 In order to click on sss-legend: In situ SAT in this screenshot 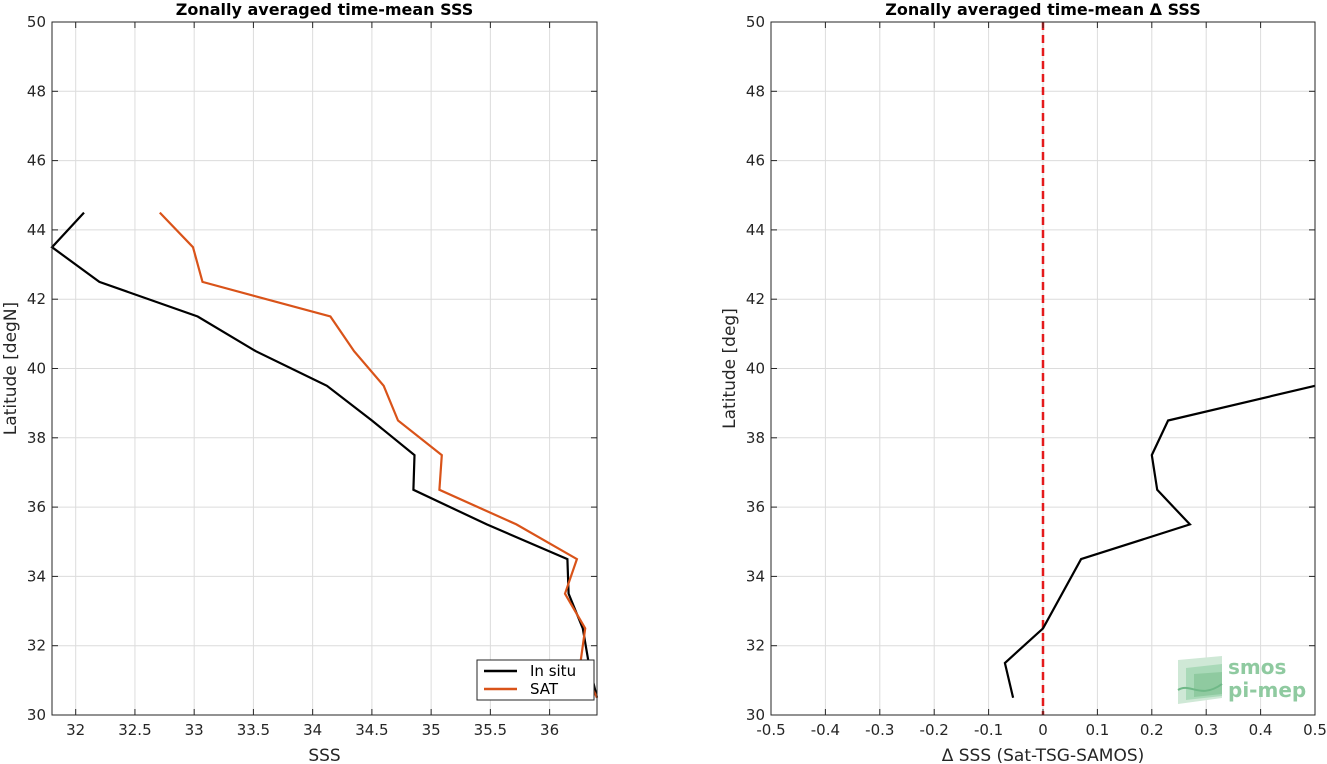, I will do `click(535, 680)`.